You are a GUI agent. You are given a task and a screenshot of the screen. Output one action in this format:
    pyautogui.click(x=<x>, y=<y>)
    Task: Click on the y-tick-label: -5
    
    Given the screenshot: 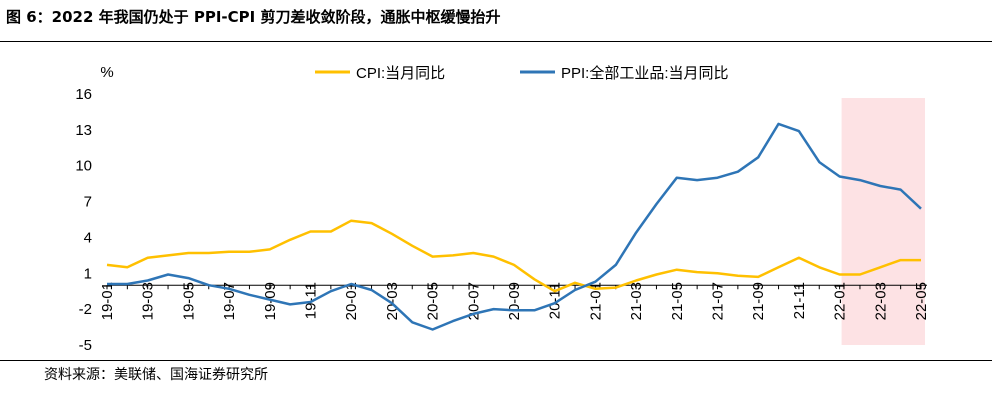 What is the action you would take?
    pyautogui.click(x=85, y=345)
    